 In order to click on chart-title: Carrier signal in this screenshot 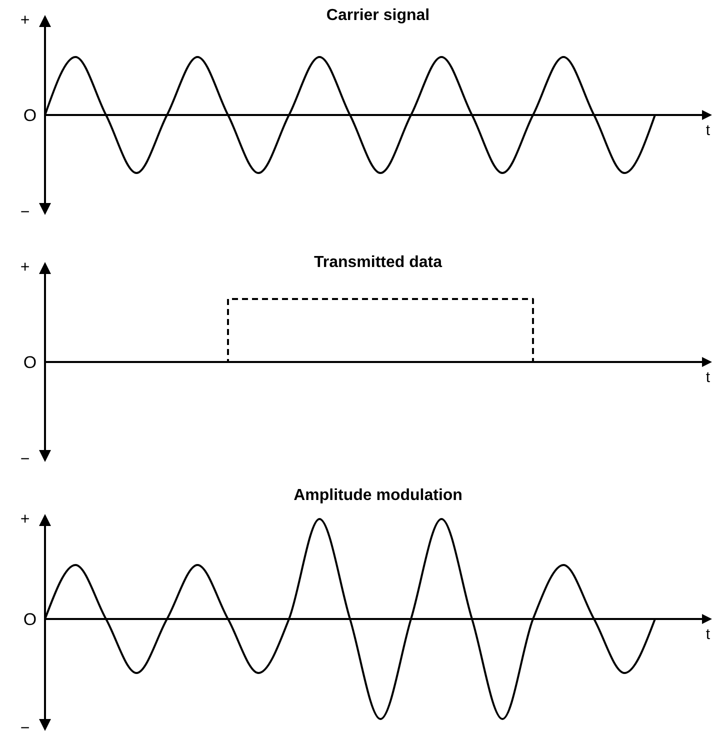, I will do `click(378, 15)`.